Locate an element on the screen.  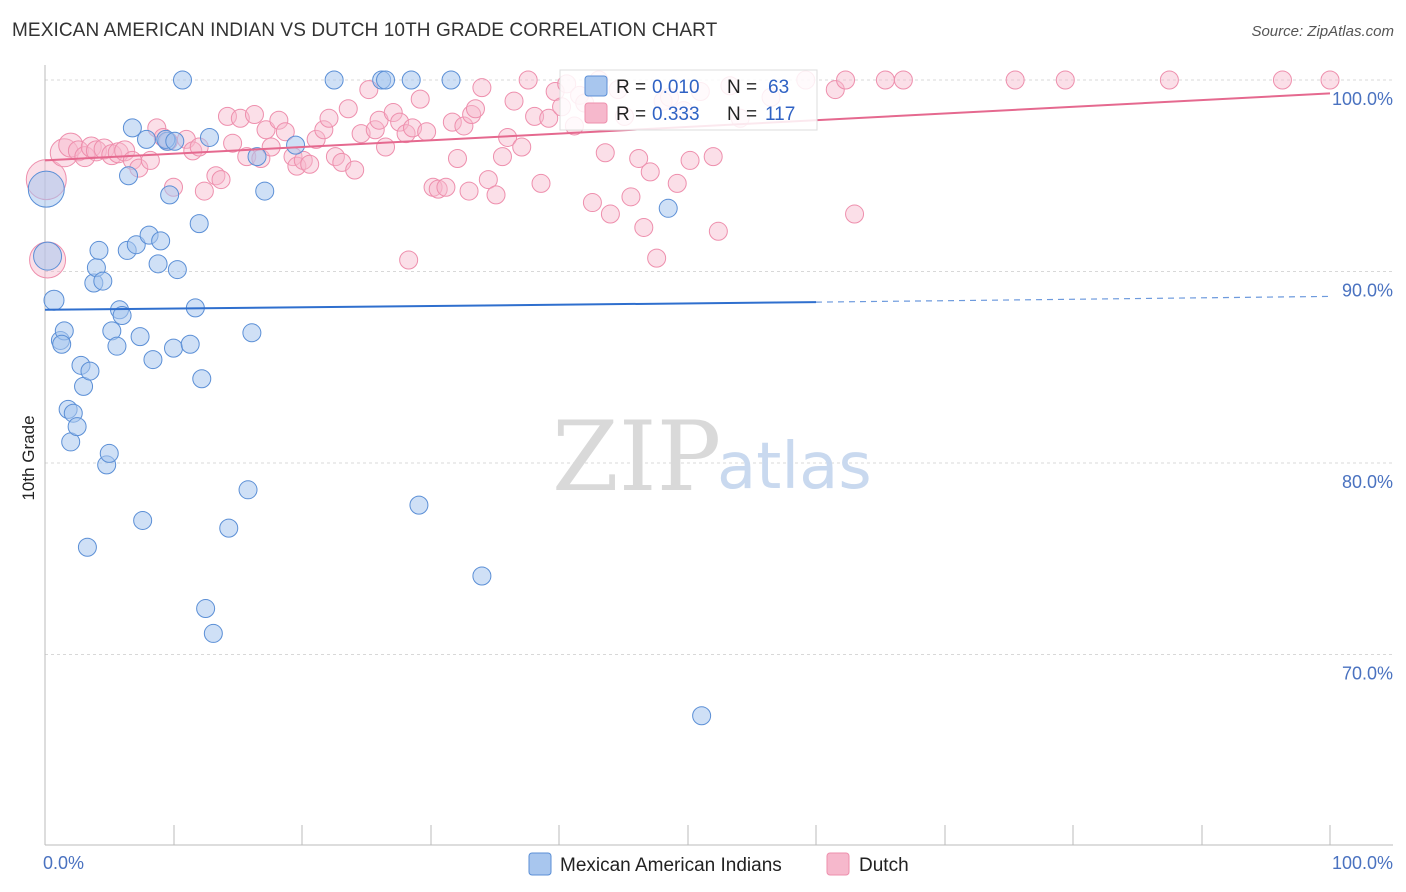
legend-series: Mexican American Indians Dutch is located at coordinates (718, 864).